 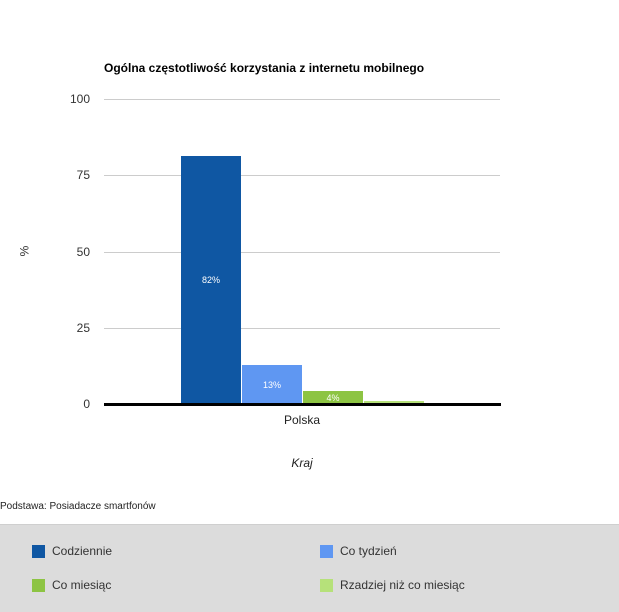 I want to click on y-axis-label: %, so click(x=24, y=251).